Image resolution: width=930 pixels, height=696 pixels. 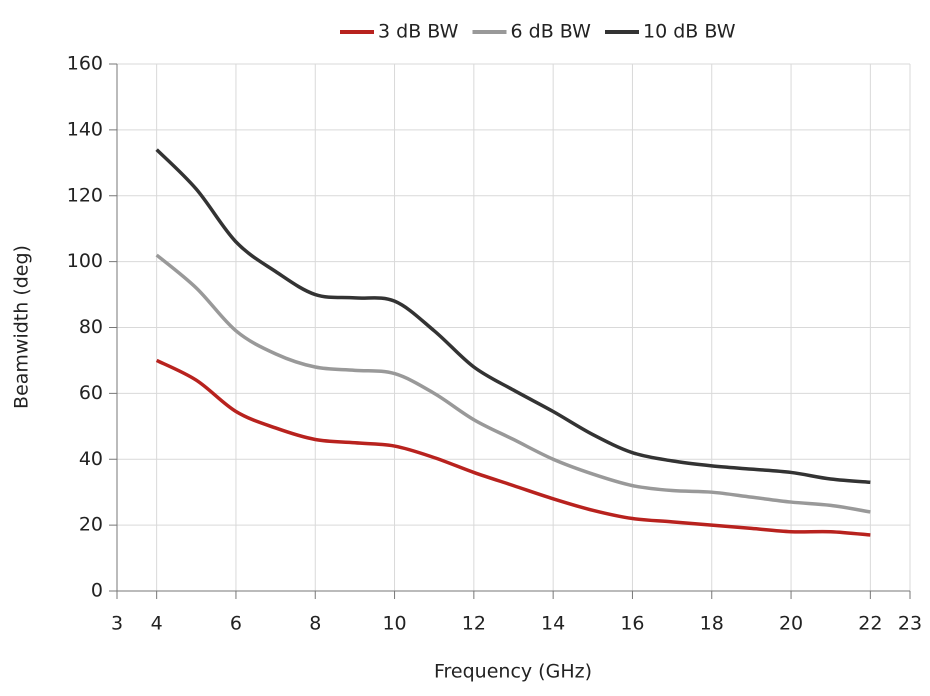 I want to click on x-tick-label: 16, so click(x=632, y=624).